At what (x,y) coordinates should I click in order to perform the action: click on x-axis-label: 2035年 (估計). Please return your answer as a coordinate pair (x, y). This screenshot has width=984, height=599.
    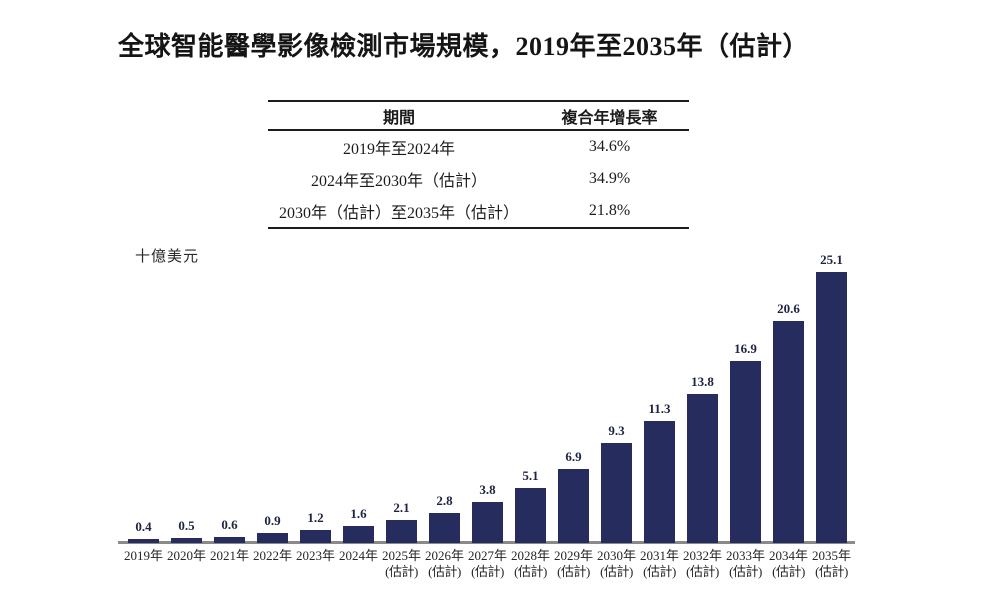
    Looking at the image, I should click on (831, 563).